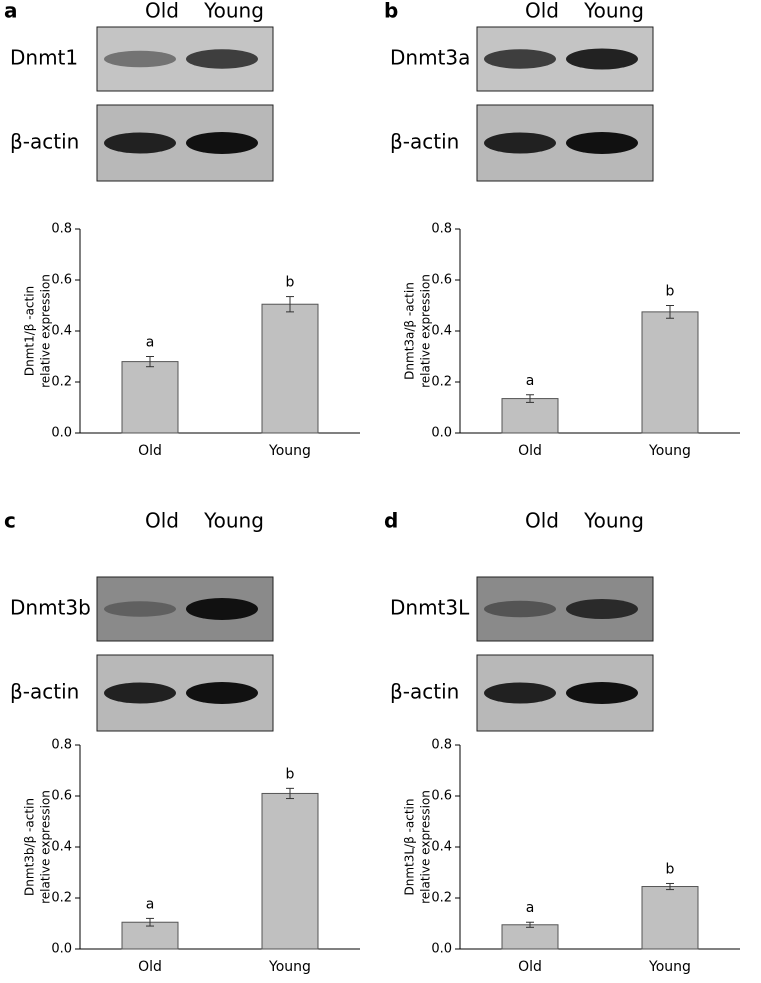  I want to click on blot-row-label: Dnmt3b, so click(50, 608).